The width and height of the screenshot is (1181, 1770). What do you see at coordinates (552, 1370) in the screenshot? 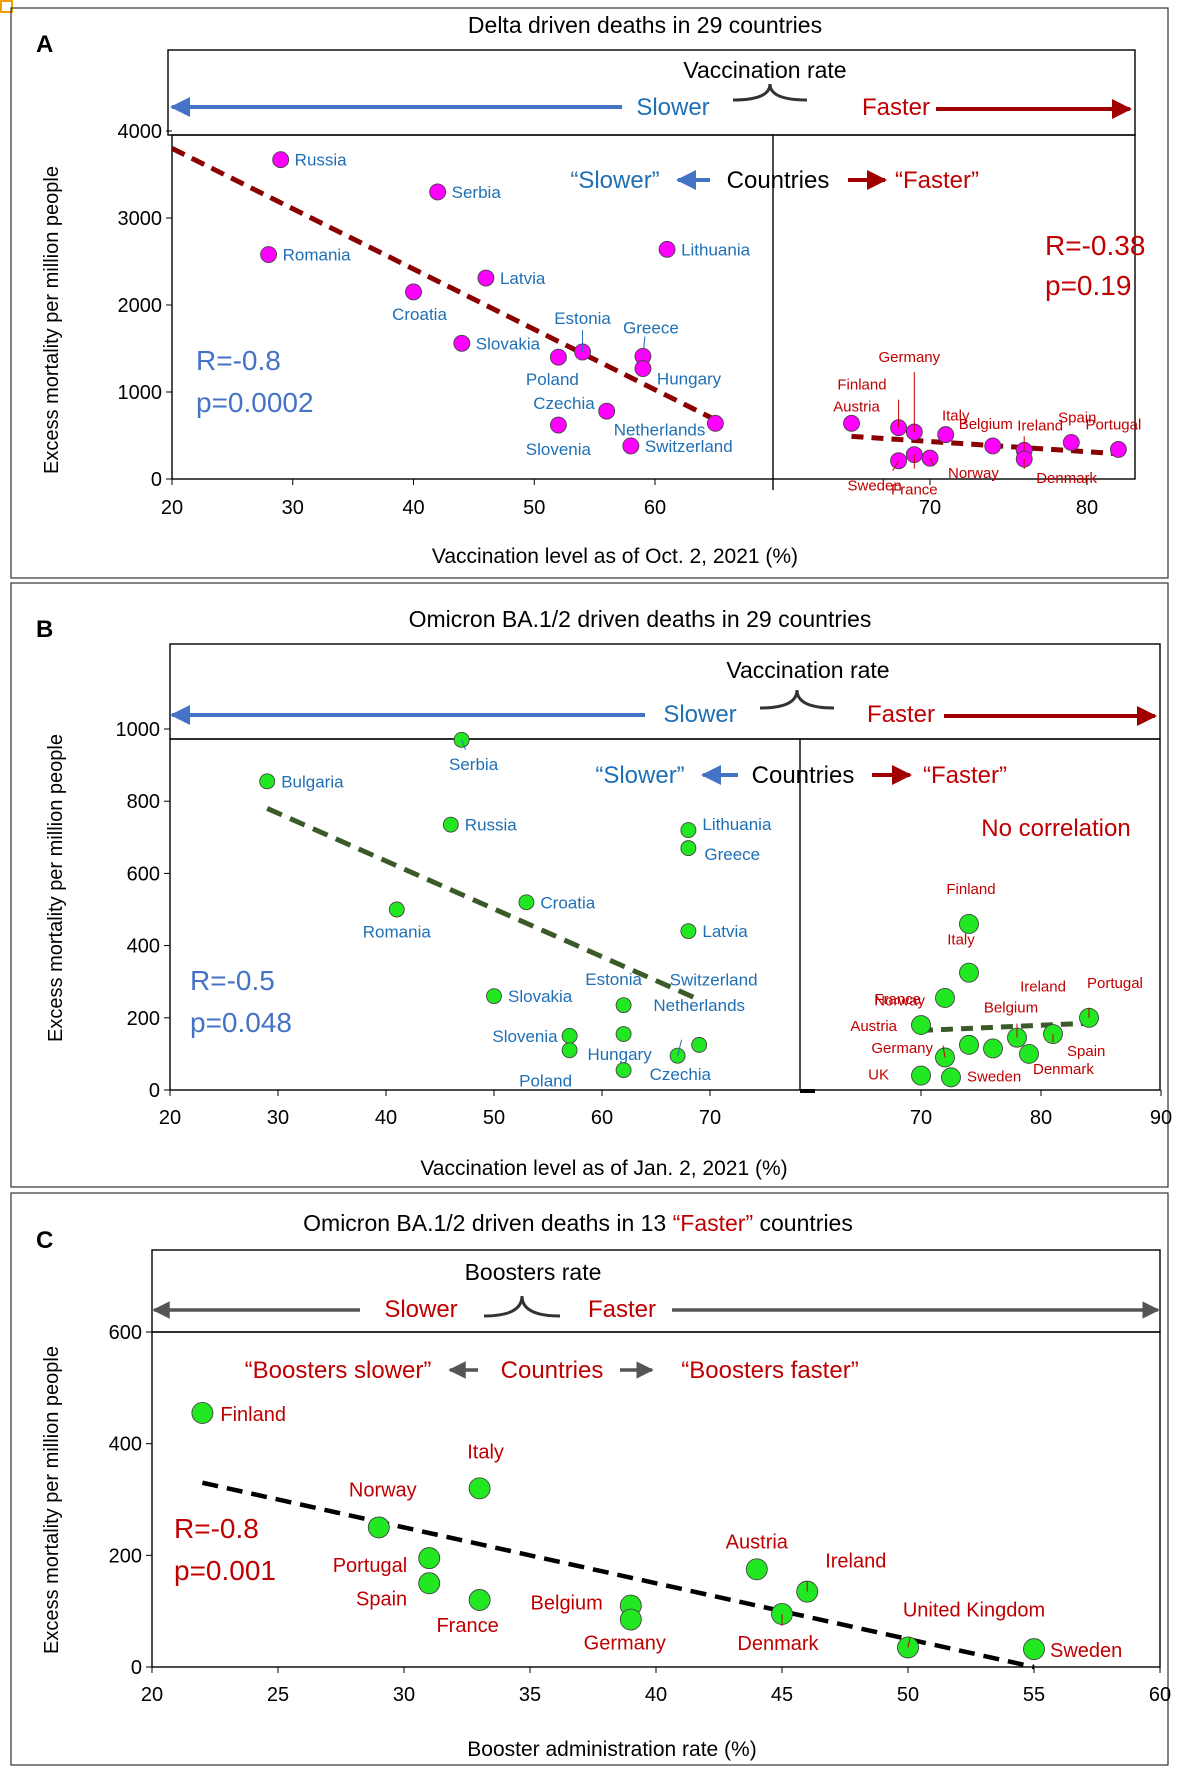
I see `panel-c-caption-countries: Countries` at bounding box center [552, 1370].